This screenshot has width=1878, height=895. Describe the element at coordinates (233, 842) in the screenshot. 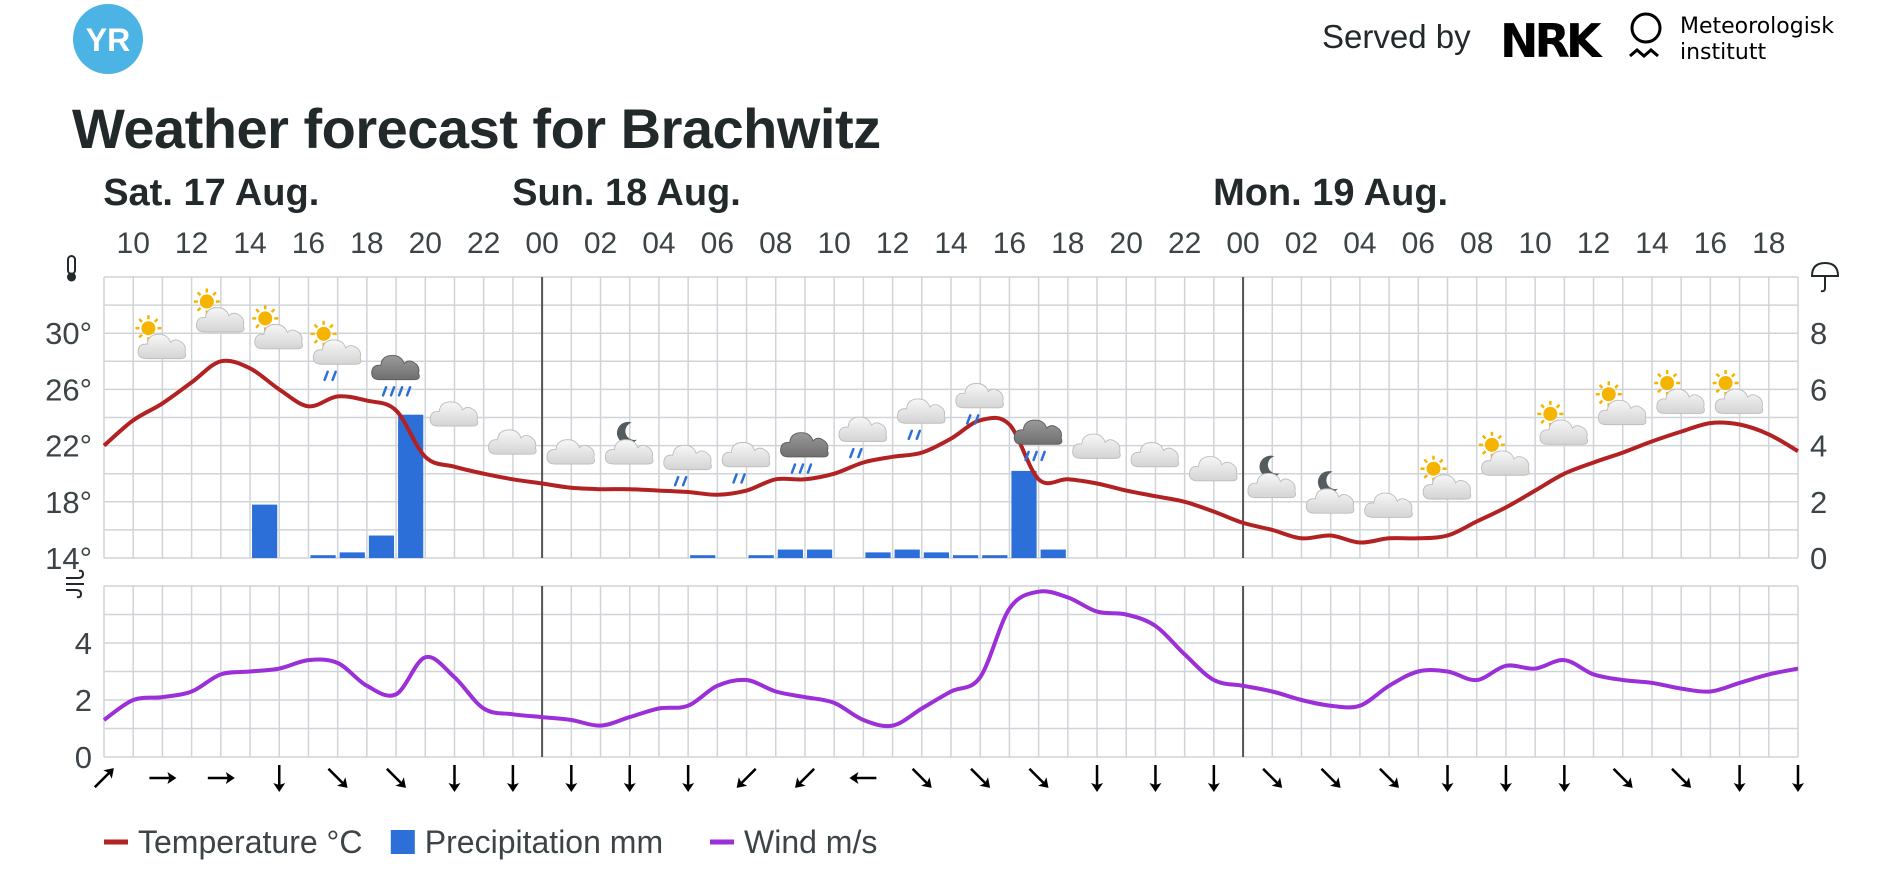

I see `legend-item: Temperature °C` at that location.